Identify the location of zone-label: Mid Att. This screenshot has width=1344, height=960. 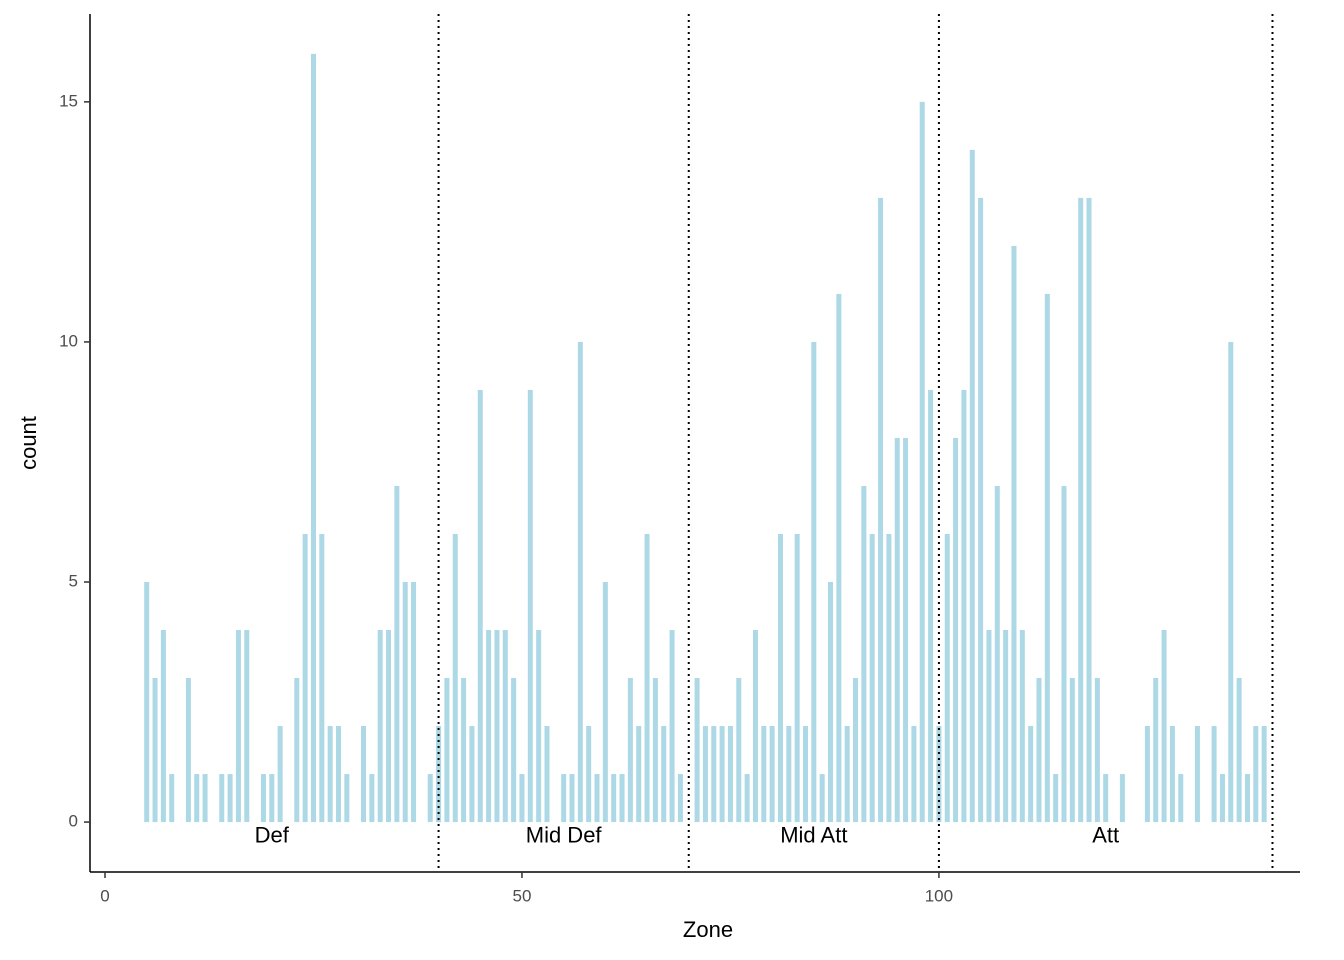
(813, 834).